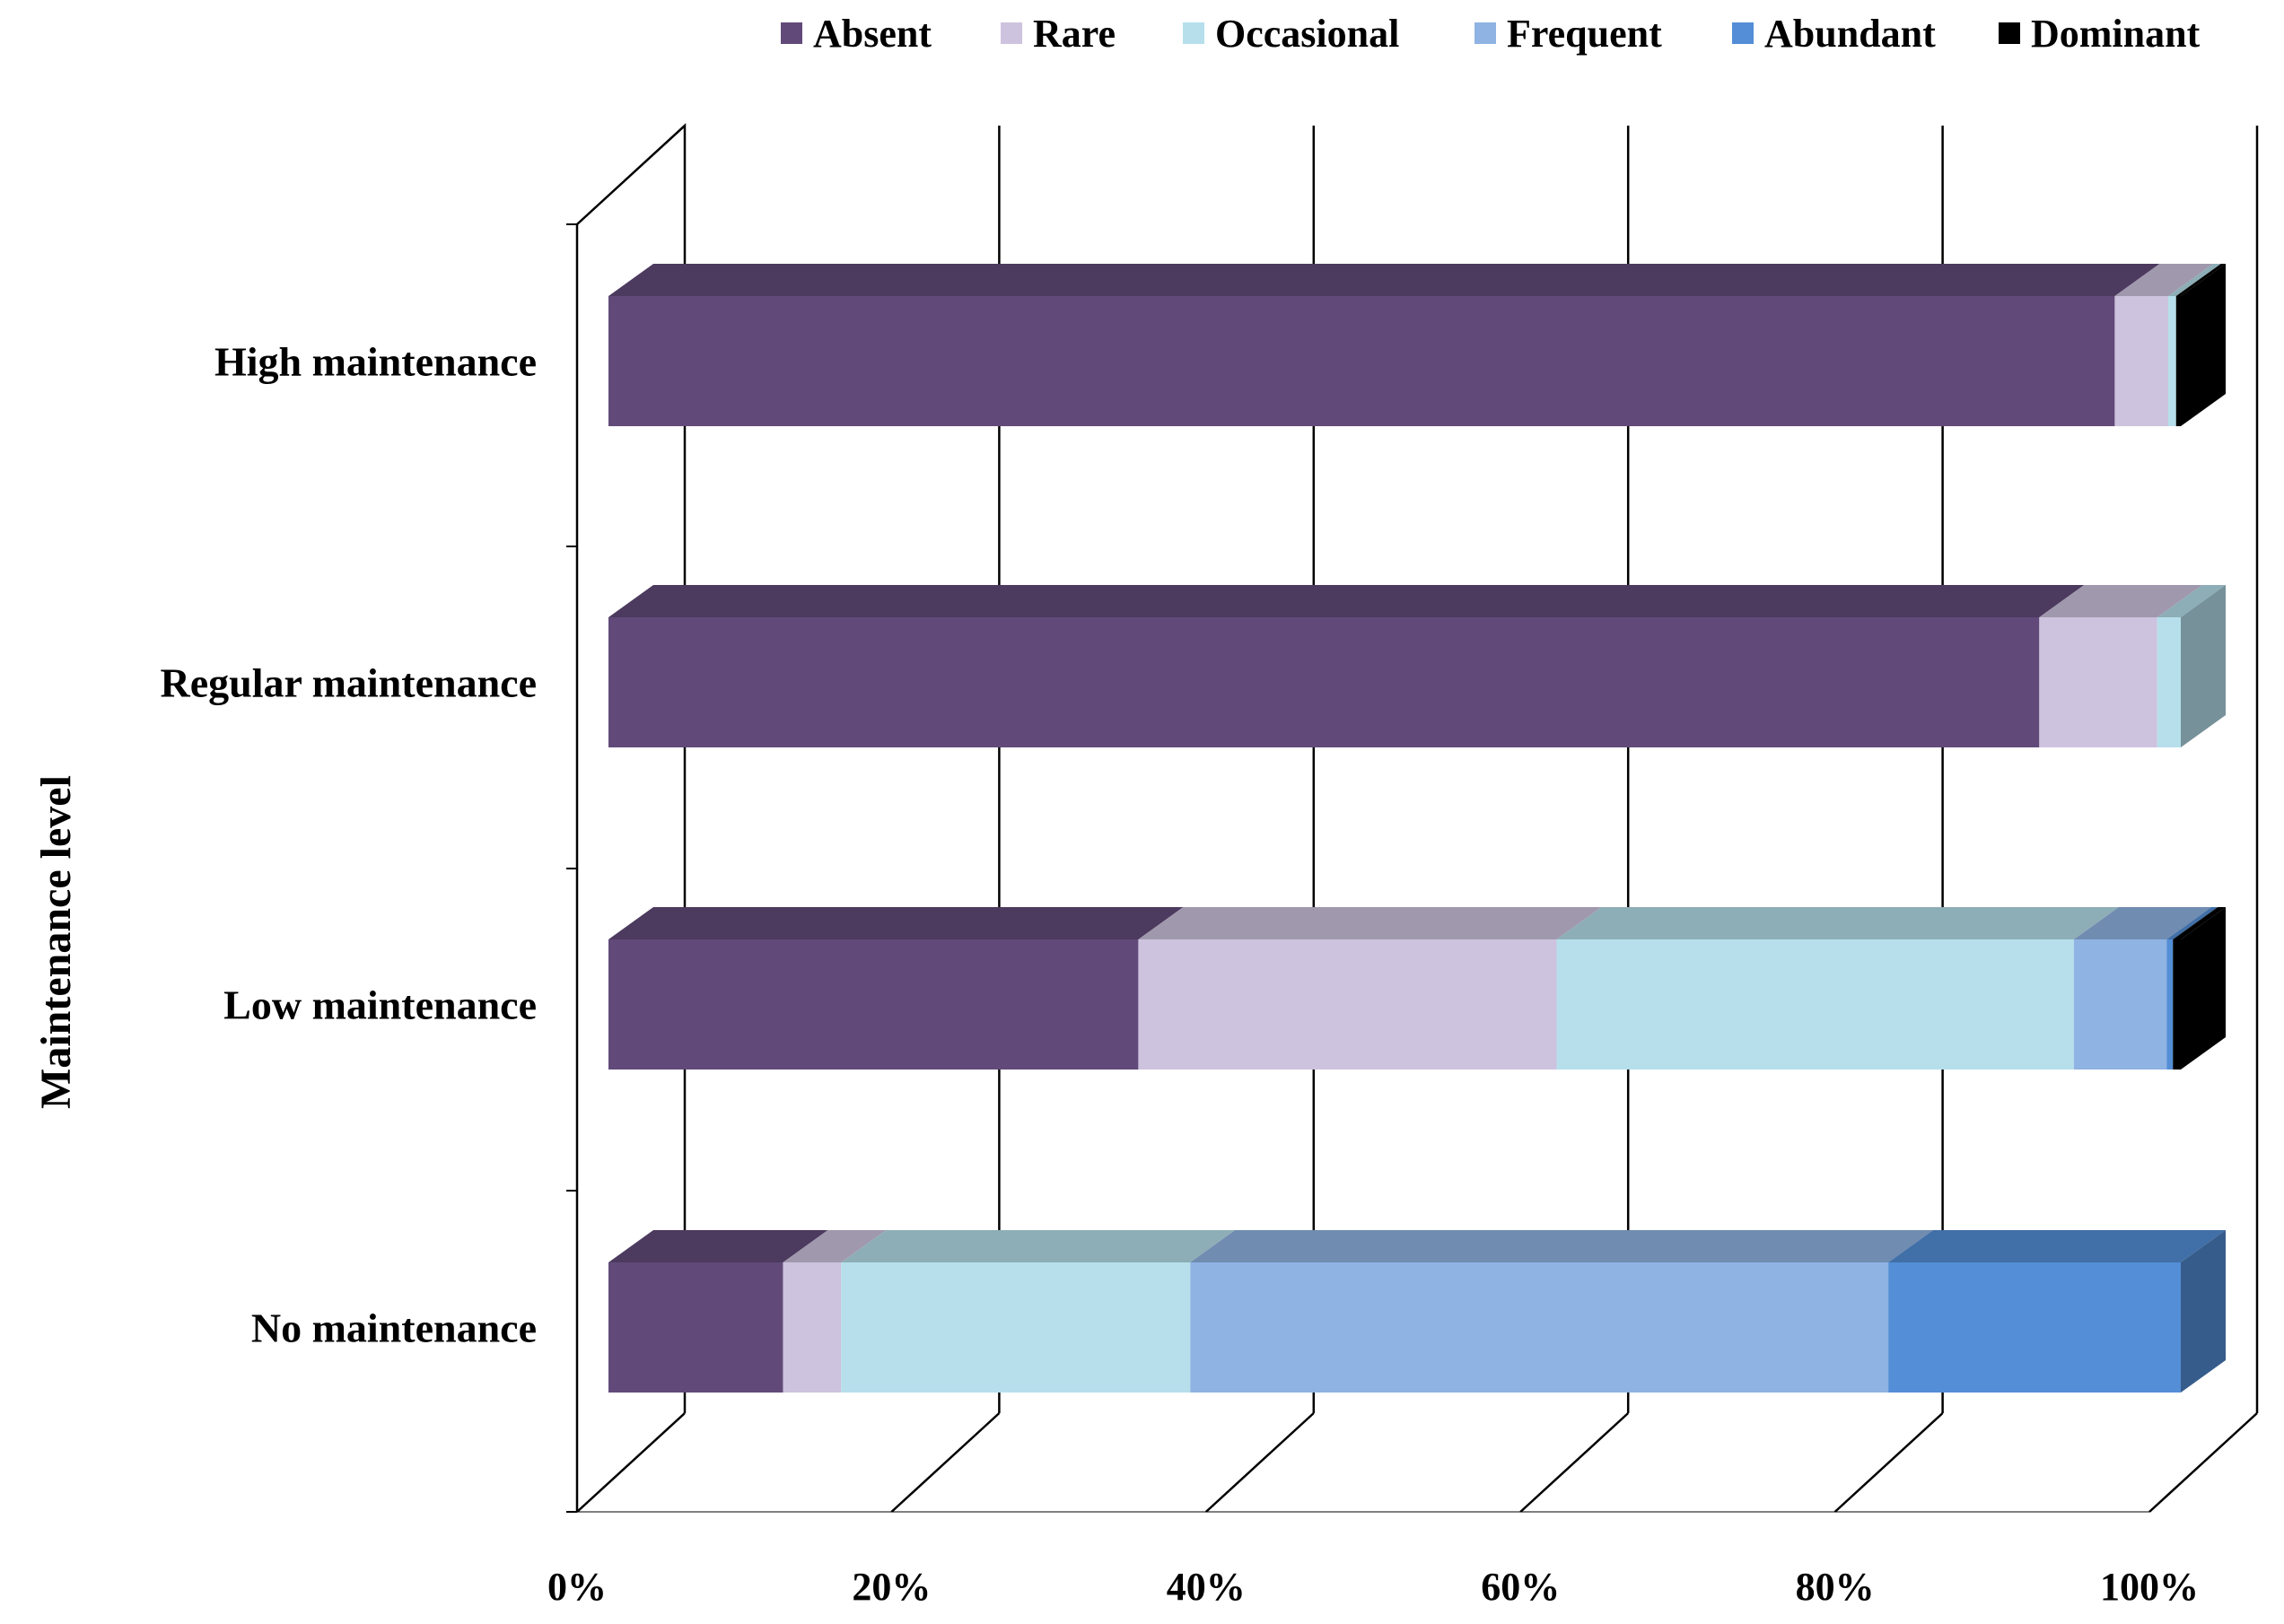  I want to click on bar-low-maintenance-absent, so click(873, 1004).